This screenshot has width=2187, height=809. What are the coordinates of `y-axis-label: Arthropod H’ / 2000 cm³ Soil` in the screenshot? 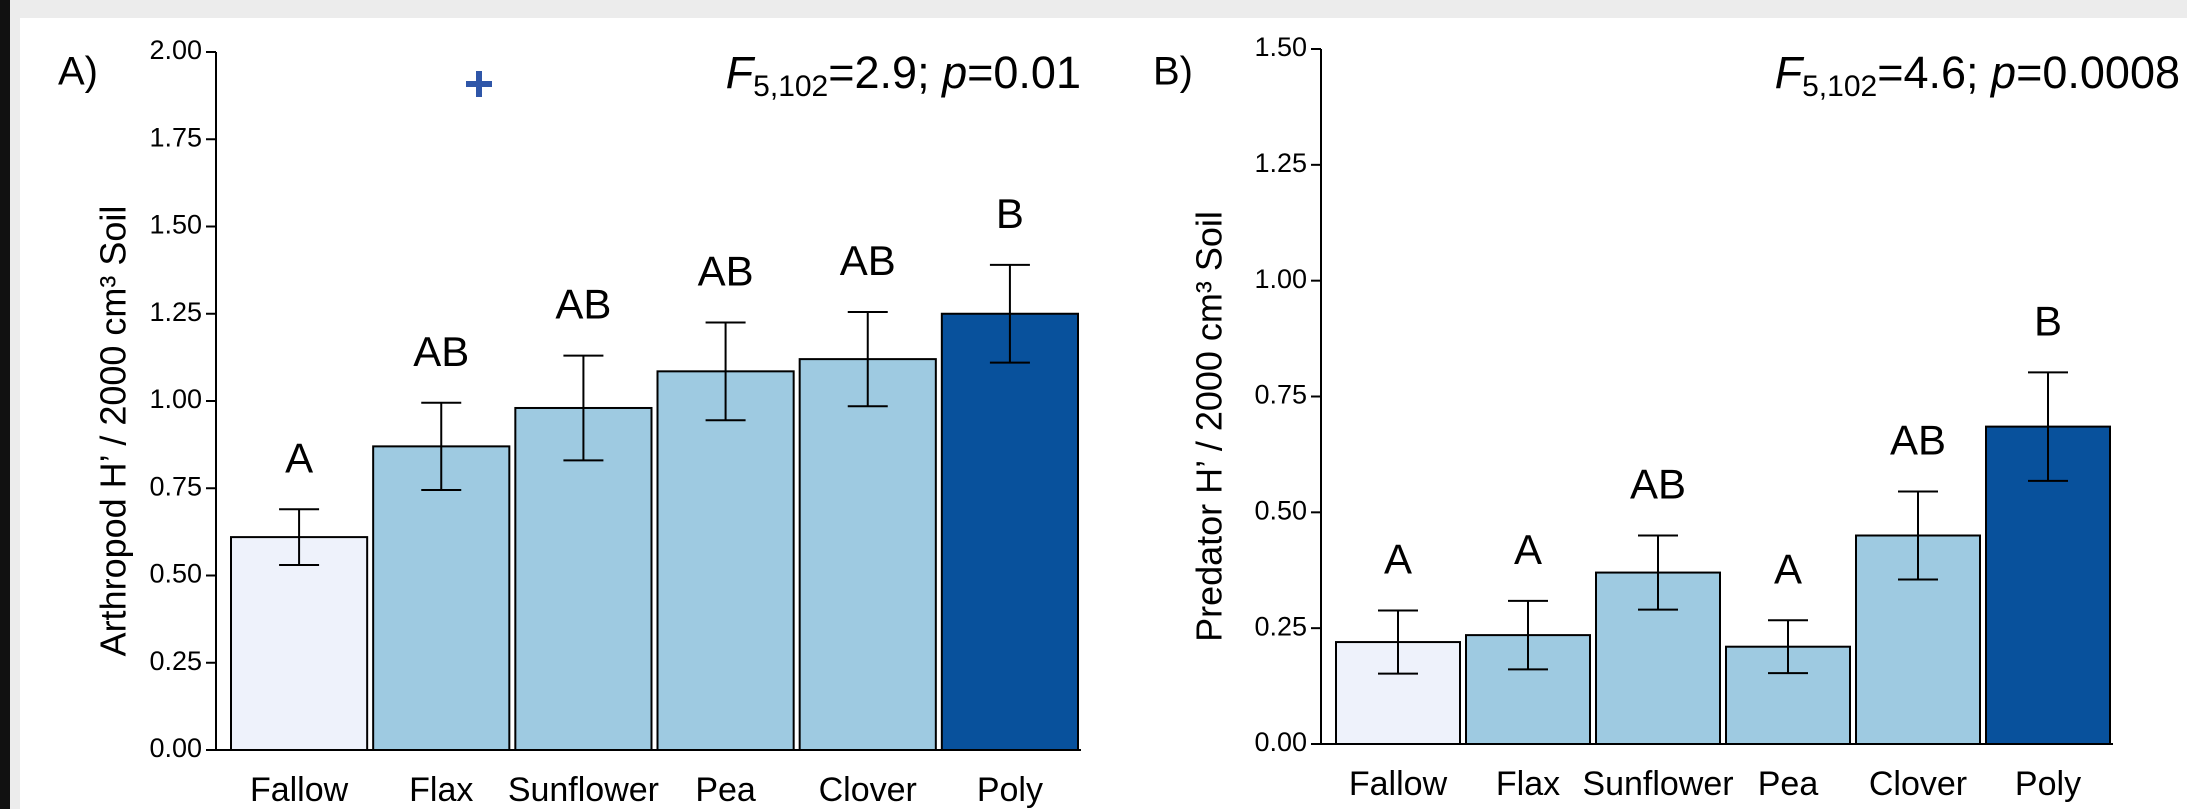 It's located at (113, 431).